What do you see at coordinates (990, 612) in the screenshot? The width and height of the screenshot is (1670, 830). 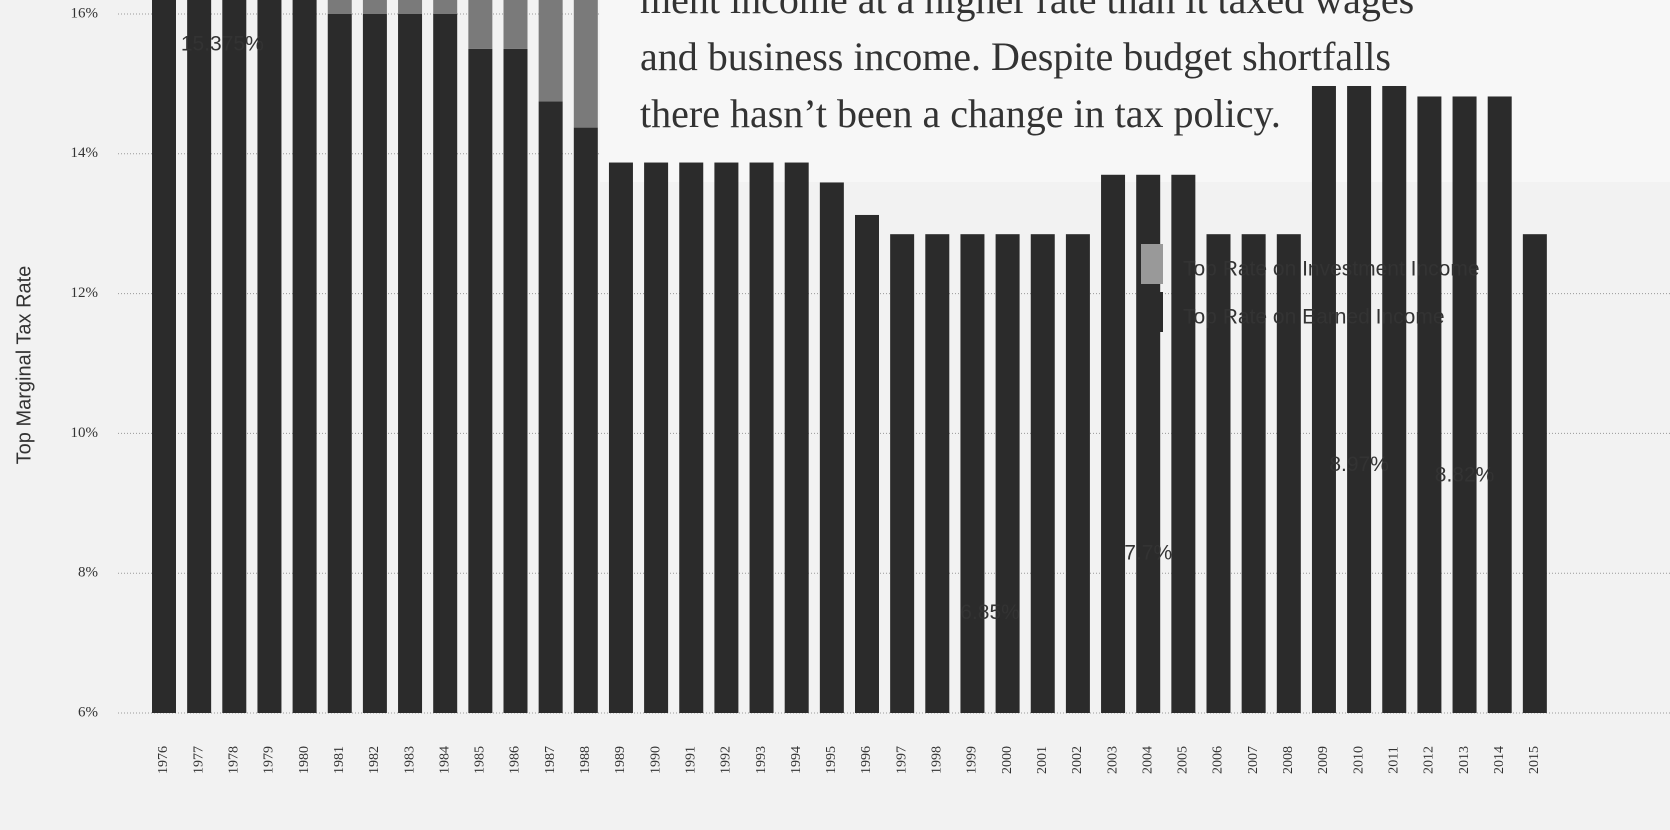 I see `value-label: 6.85%` at bounding box center [990, 612].